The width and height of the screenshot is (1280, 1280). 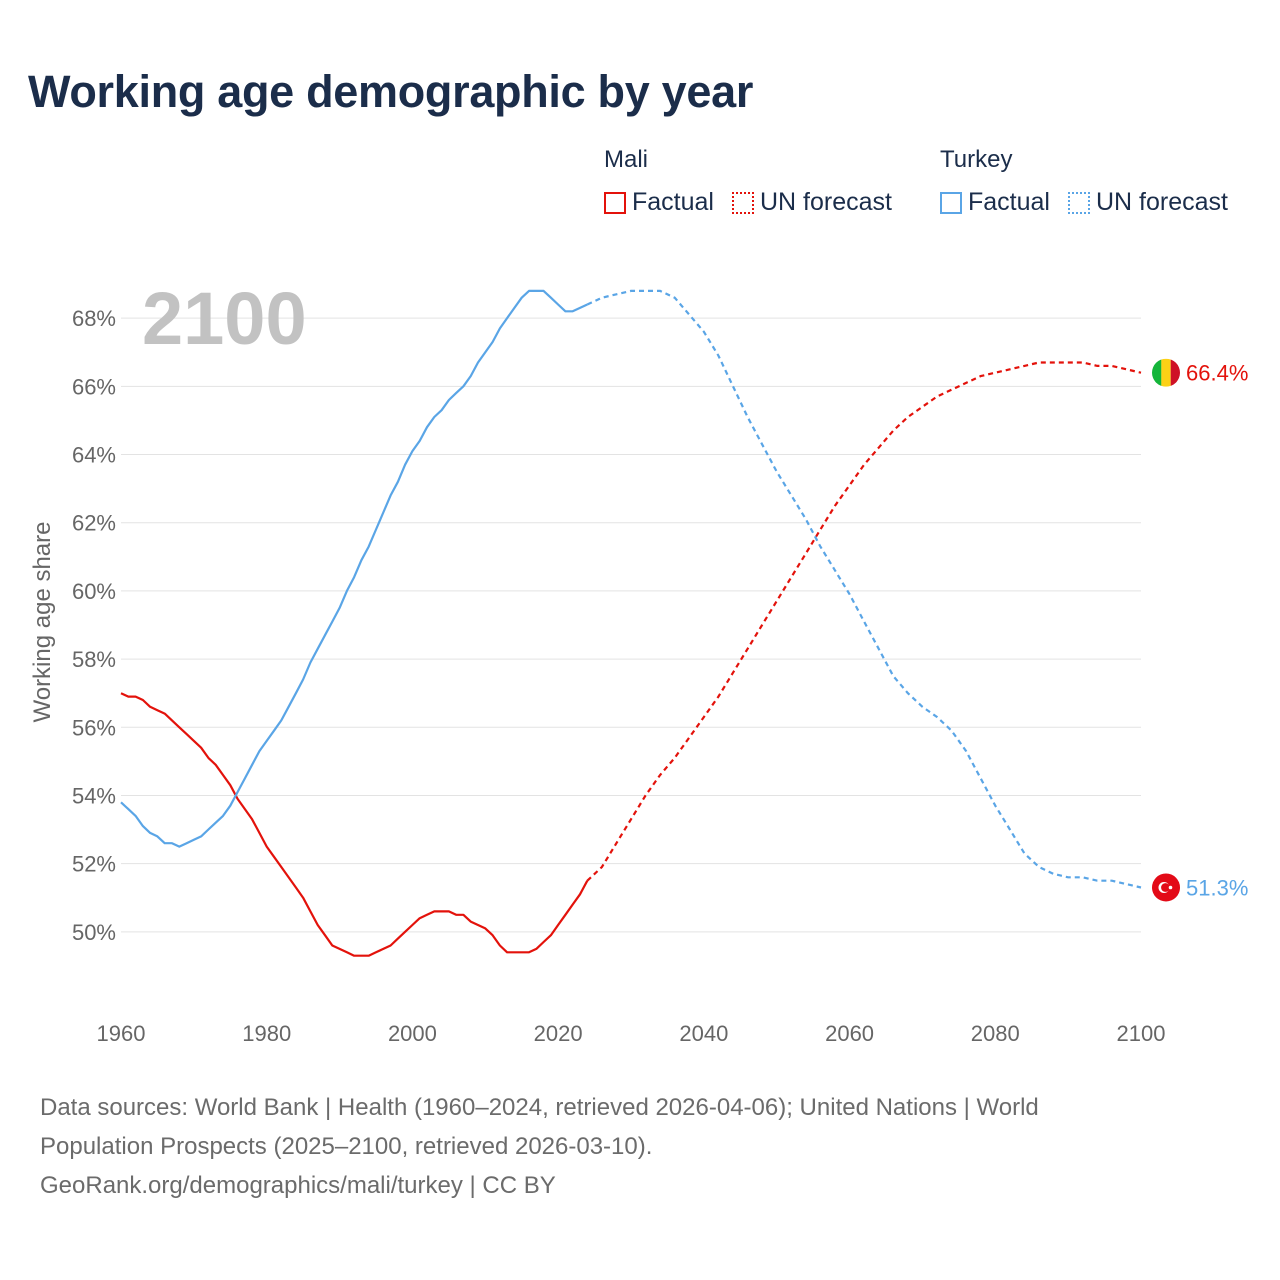 What do you see at coordinates (94, 455) in the screenshot?
I see `y-tick-label: 64%` at bounding box center [94, 455].